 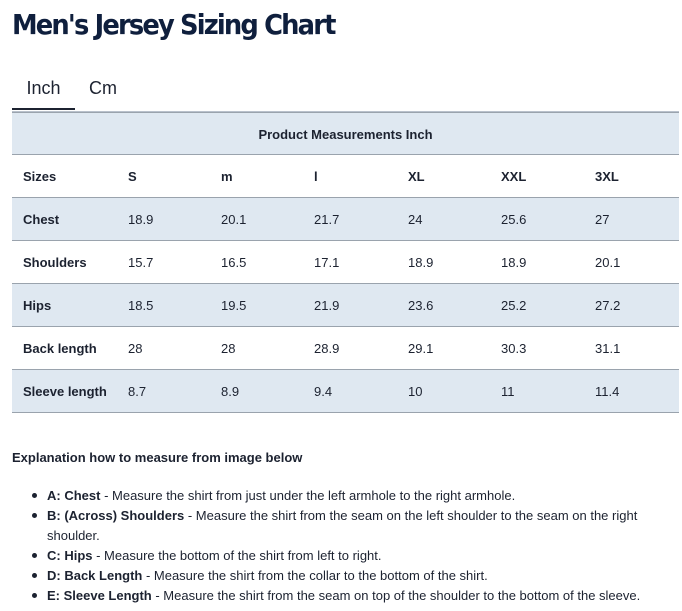 What do you see at coordinates (607, 176) in the screenshot?
I see `header-size-3xl: 3XL` at bounding box center [607, 176].